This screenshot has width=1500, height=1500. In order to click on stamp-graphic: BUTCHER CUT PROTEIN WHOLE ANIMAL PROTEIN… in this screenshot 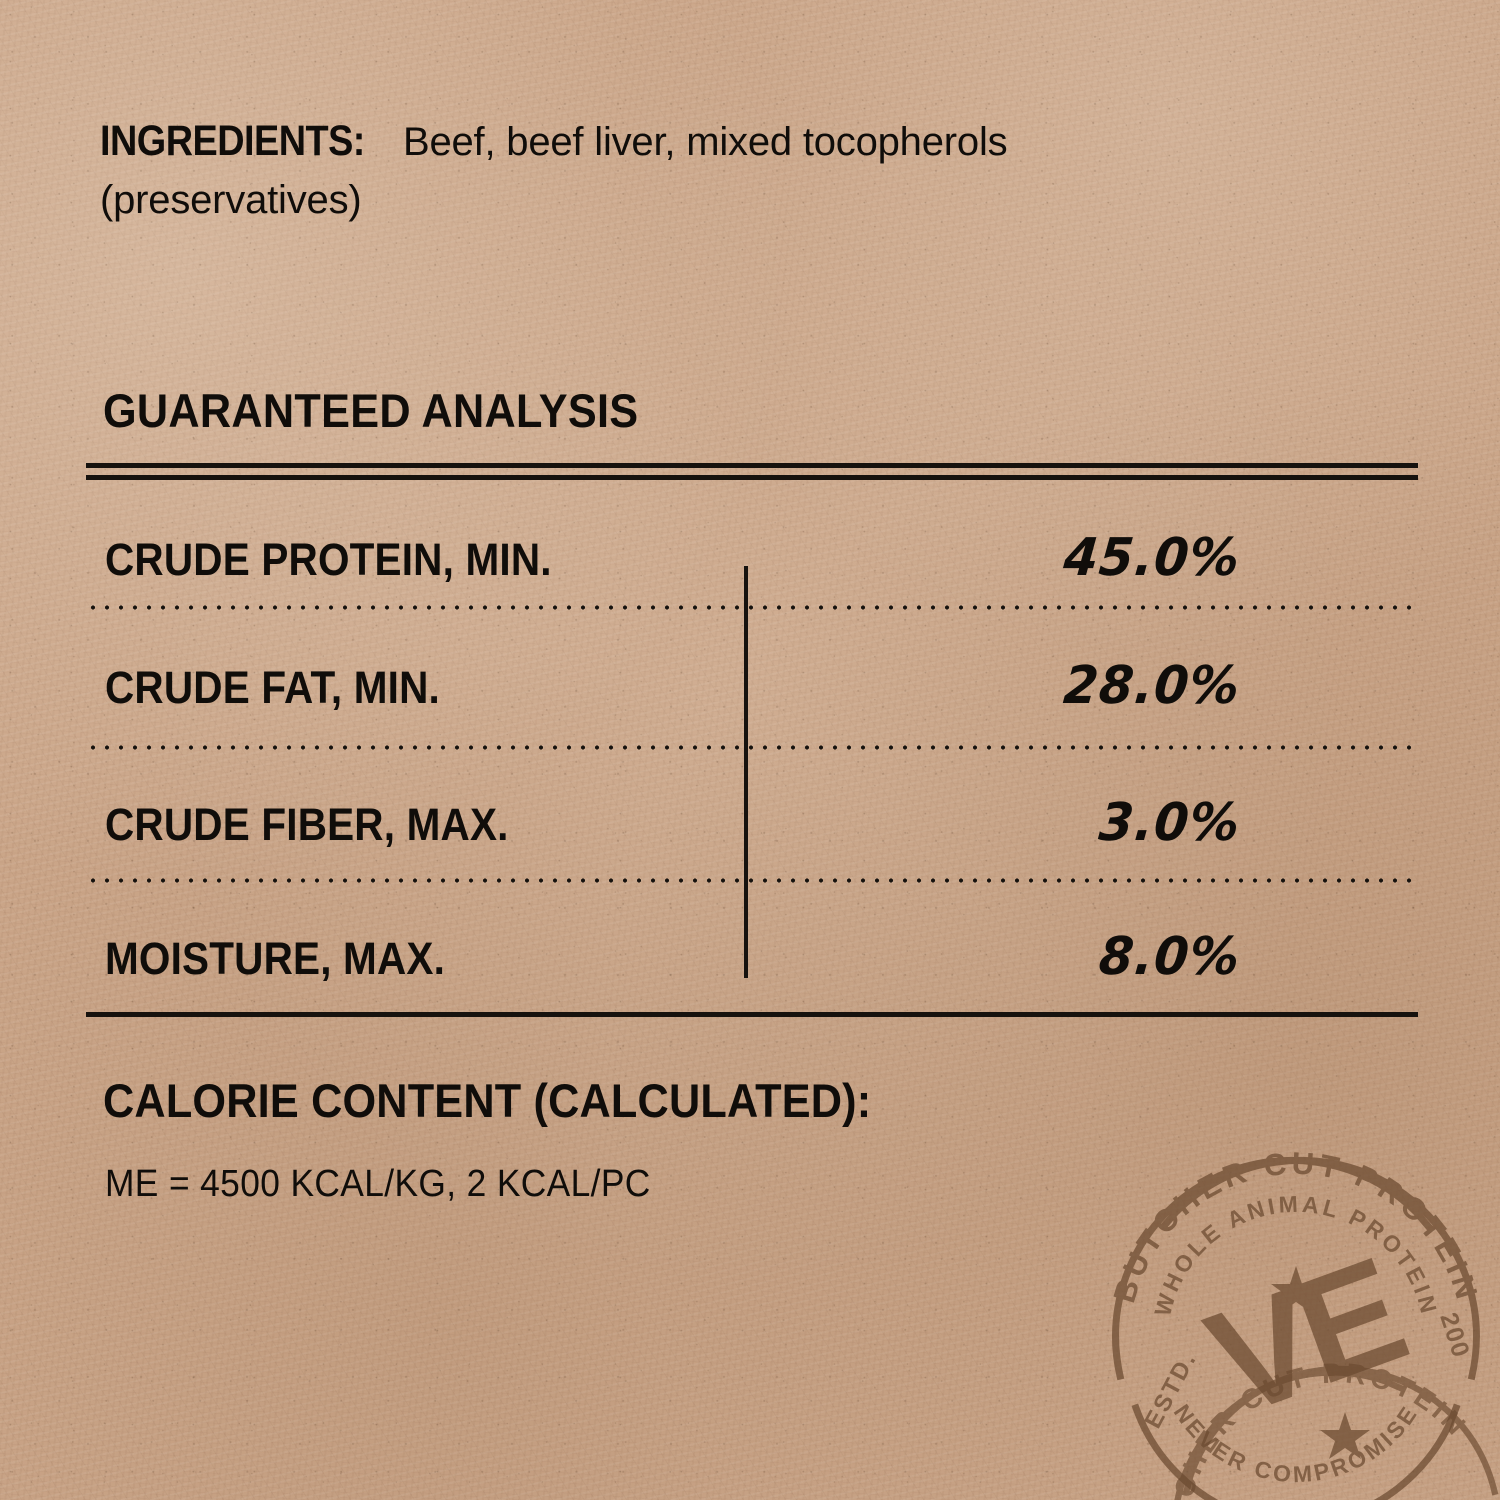, I will do `click(1293, 1323)`.